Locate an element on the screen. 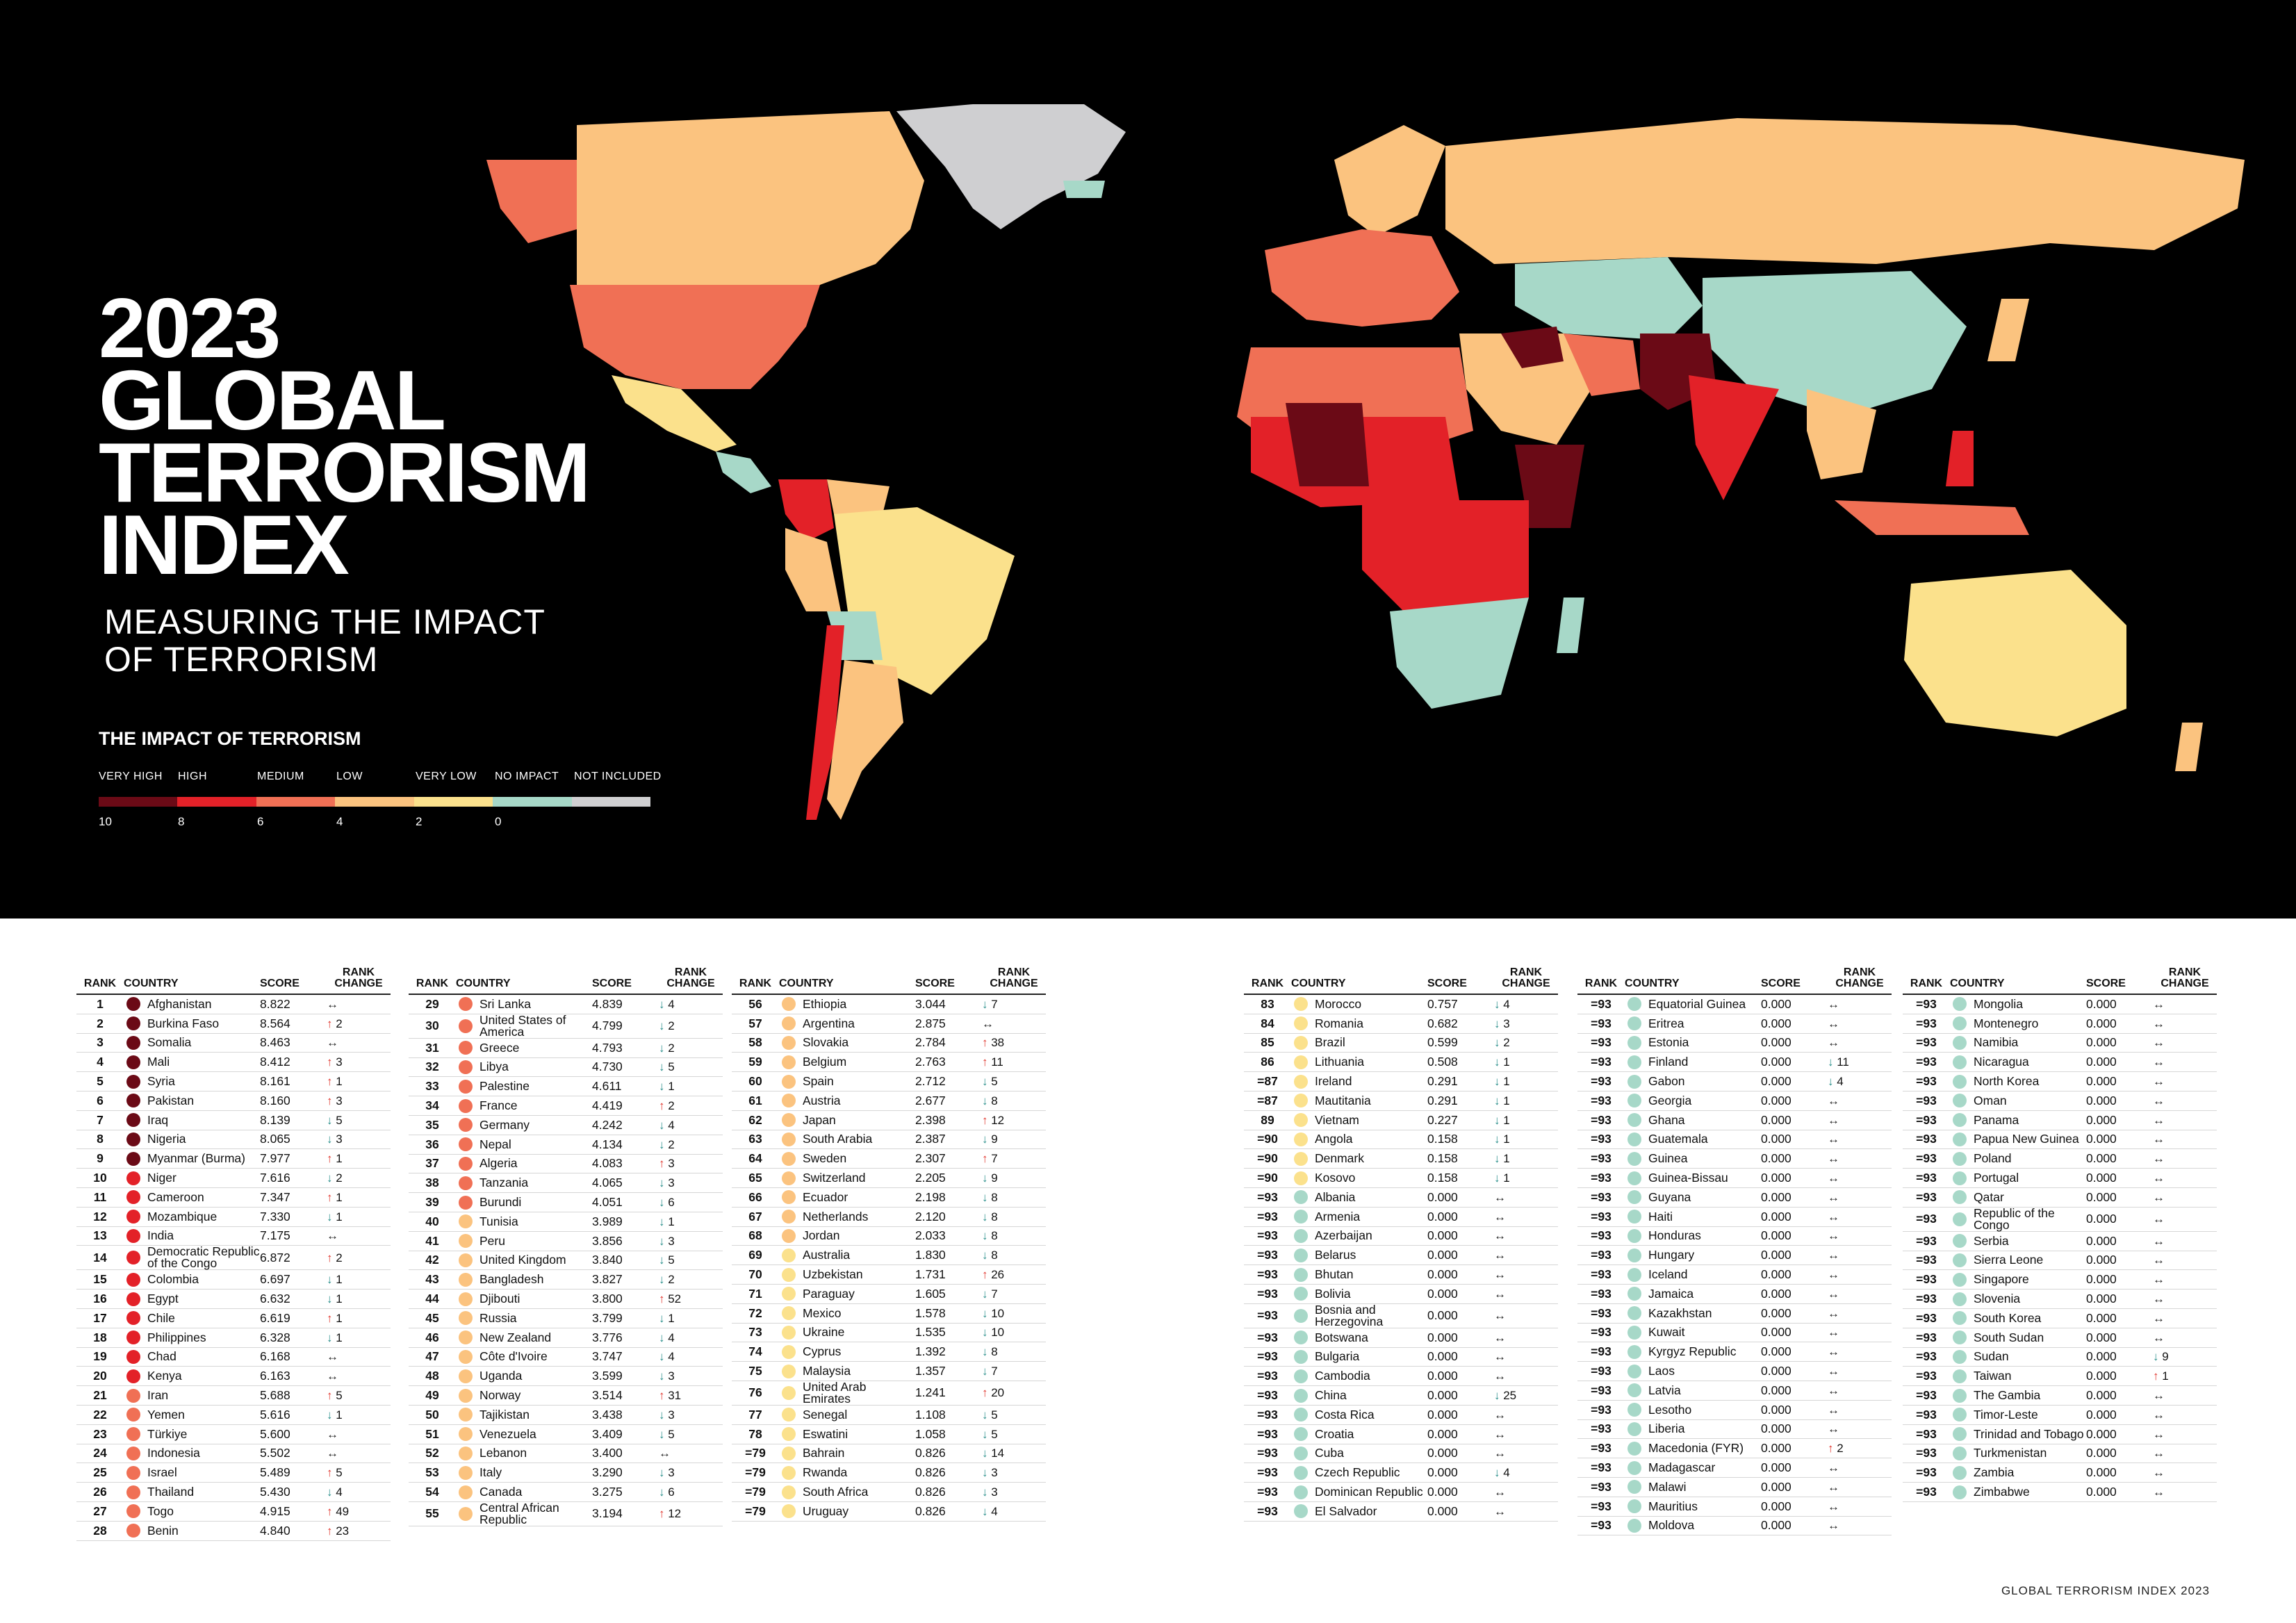 This screenshot has width=2296, height=1623. country-cell: Malawi is located at coordinates (1693, 1487).